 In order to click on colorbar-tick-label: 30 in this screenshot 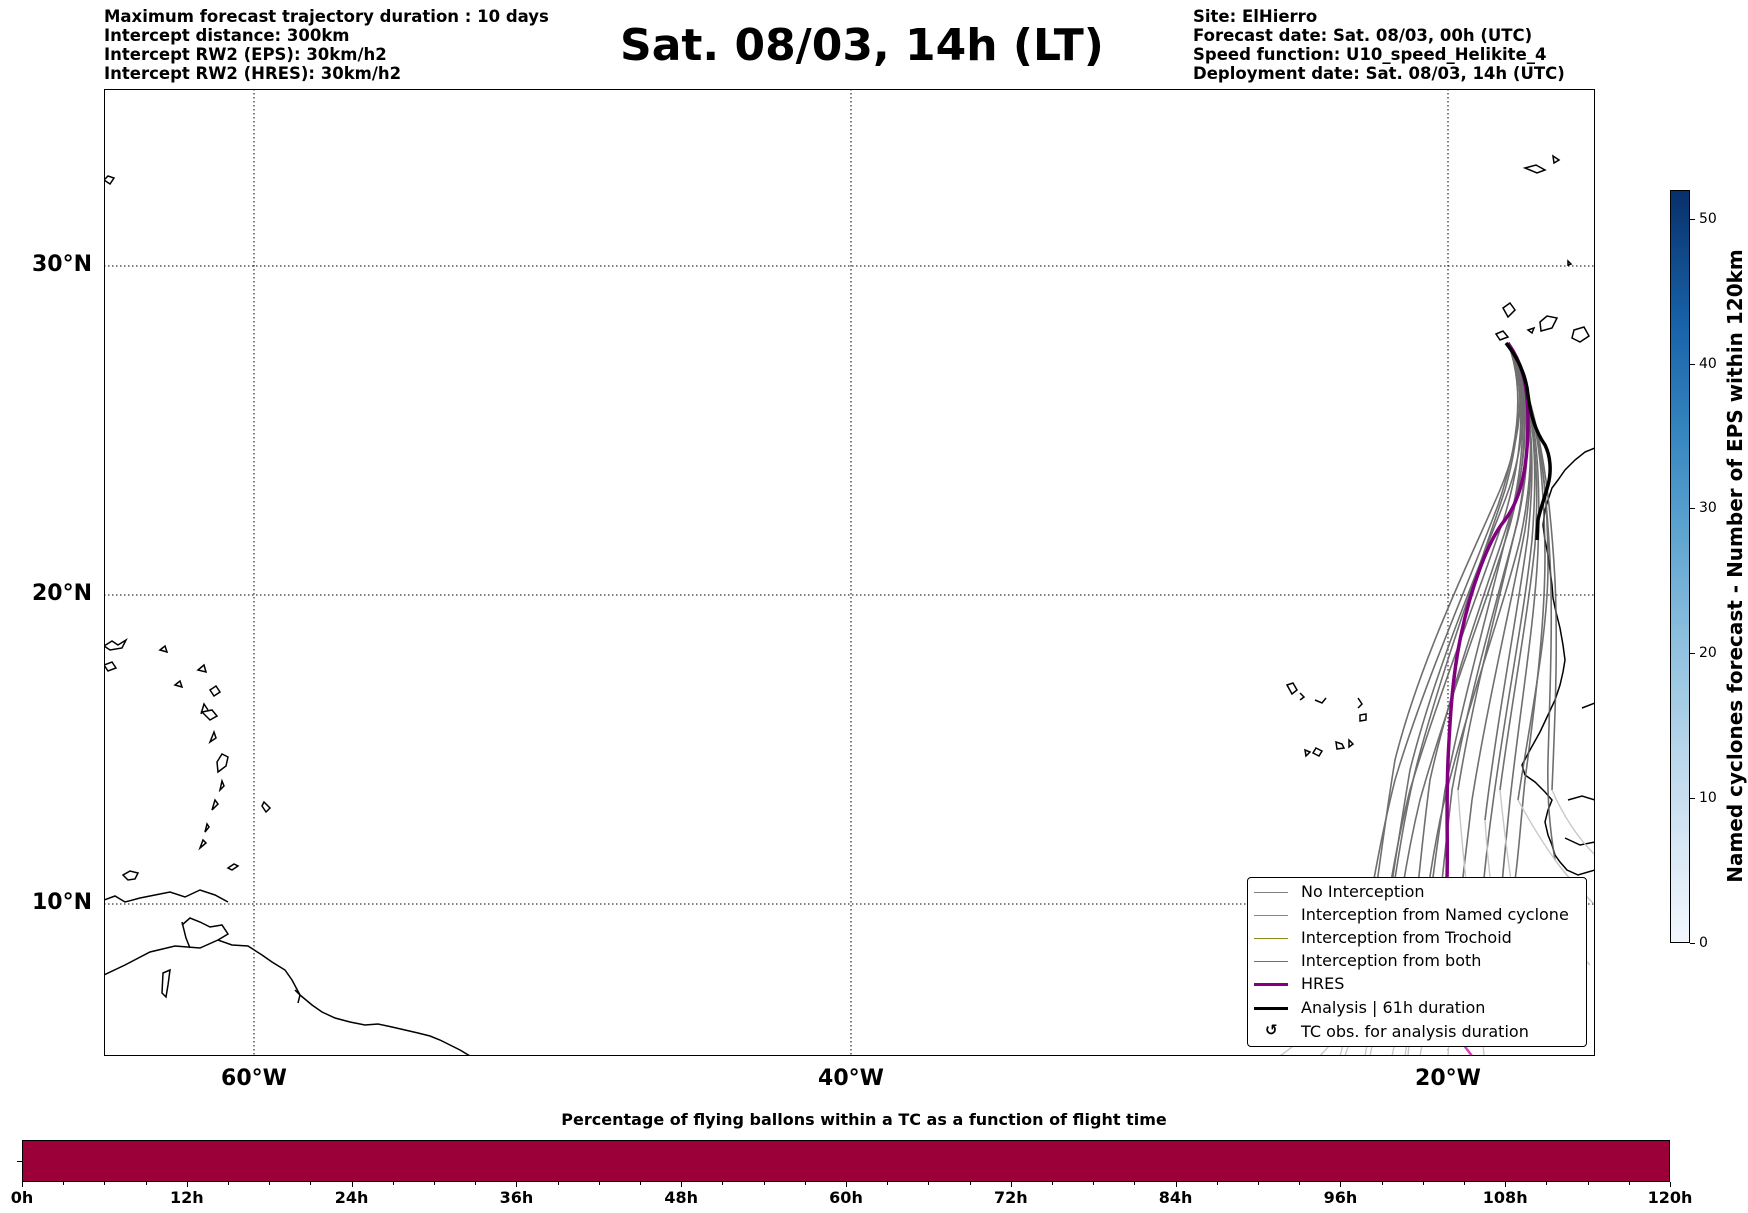, I will do `click(1708, 508)`.